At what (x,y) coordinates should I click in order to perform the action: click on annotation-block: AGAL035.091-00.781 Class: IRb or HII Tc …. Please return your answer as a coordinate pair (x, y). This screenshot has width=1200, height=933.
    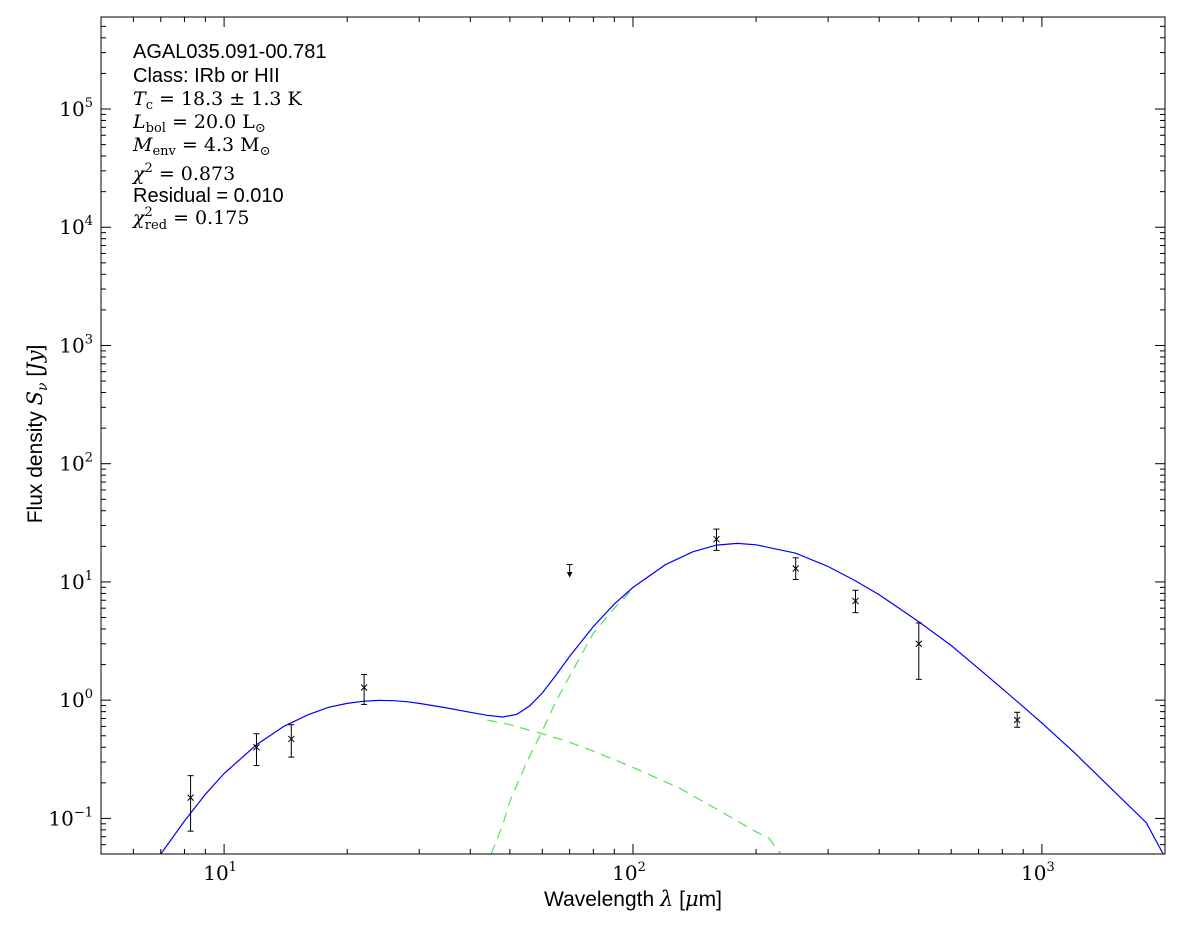
    Looking at the image, I should click on (229, 137).